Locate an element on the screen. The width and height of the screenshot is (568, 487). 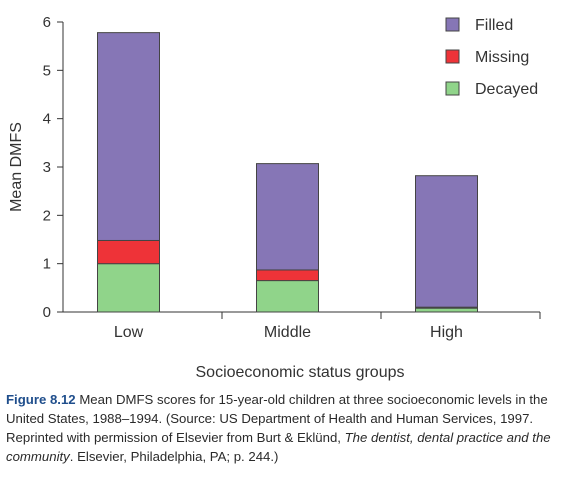
legend-label-missing: Missing is located at coordinates (502, 57).